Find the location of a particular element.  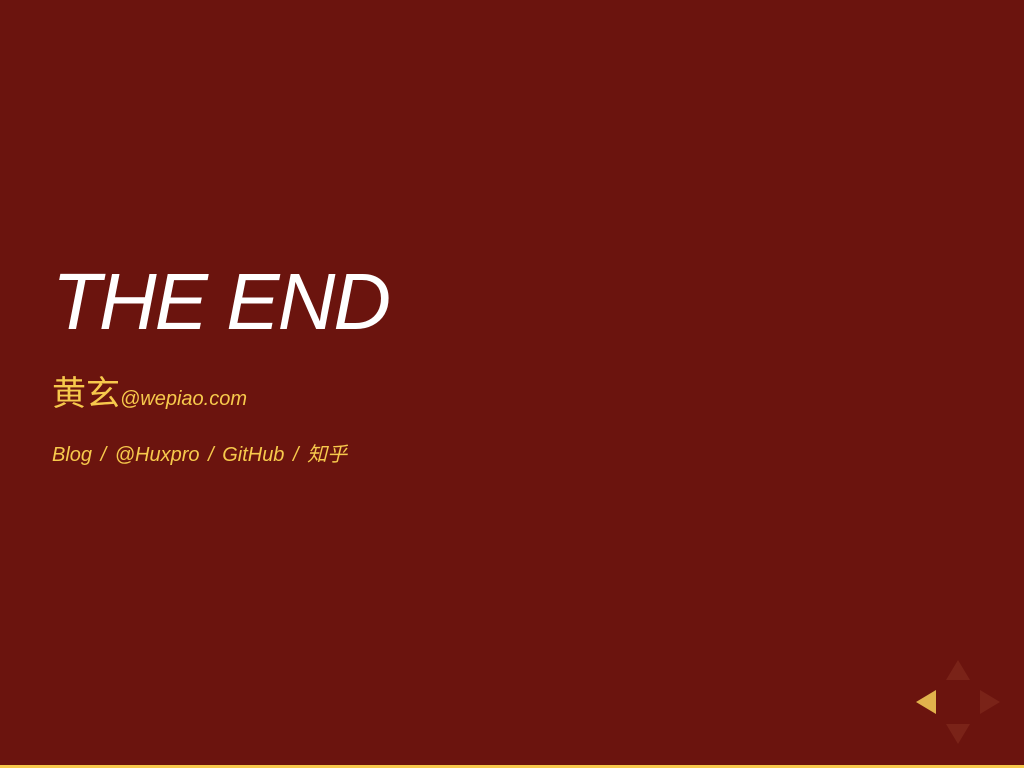

progress-bar is located at coordinates (512, 766).